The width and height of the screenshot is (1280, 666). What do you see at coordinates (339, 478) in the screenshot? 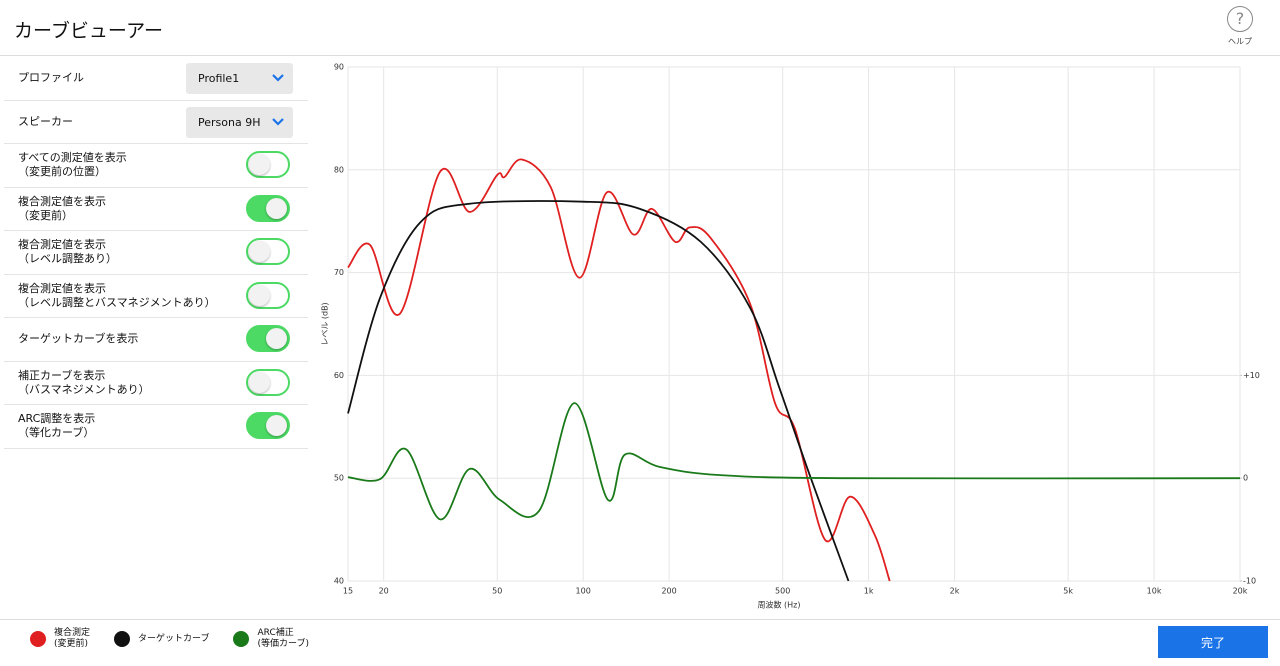
I see `y-tick-label: 50` at bounding box center [339, 478].